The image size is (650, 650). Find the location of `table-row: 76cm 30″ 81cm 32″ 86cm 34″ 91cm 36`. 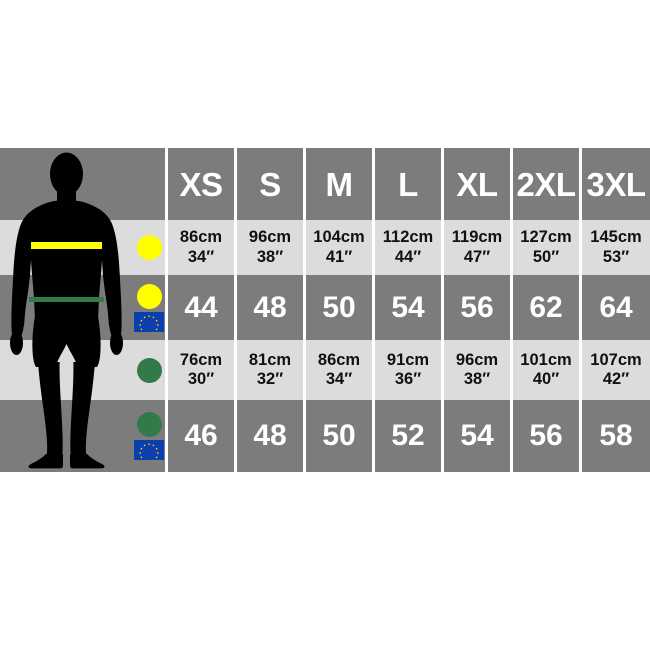

table-row: 76cm 30″ 81cm 32″ 86cm 34″ 91cm 36 is located at coordinates (325, 370).